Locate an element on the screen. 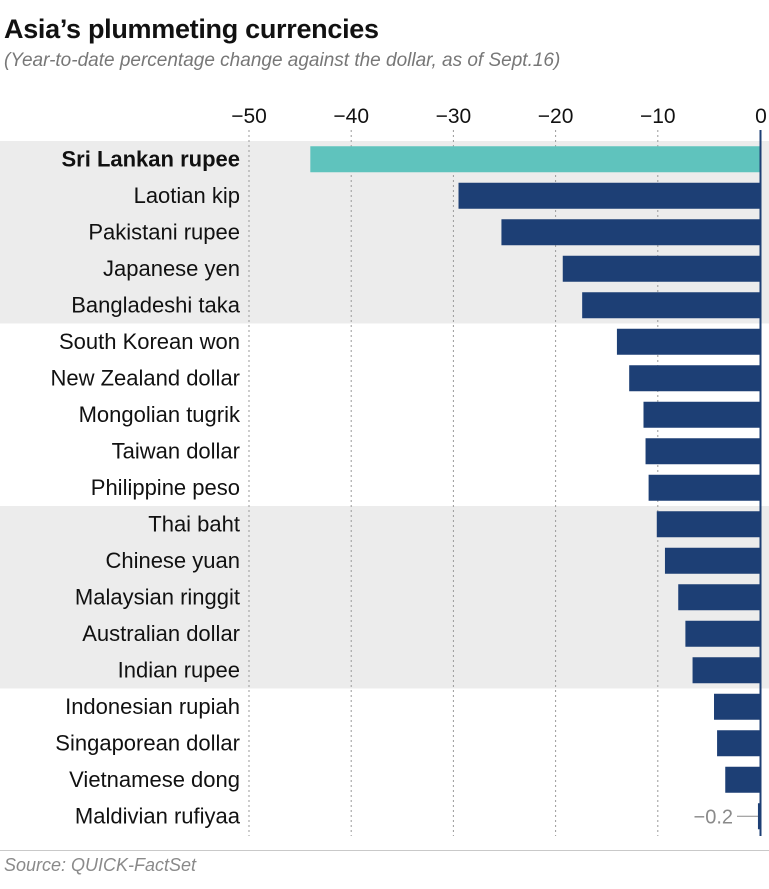  x-tick-label: 0 is located at coordinates (761, 116).